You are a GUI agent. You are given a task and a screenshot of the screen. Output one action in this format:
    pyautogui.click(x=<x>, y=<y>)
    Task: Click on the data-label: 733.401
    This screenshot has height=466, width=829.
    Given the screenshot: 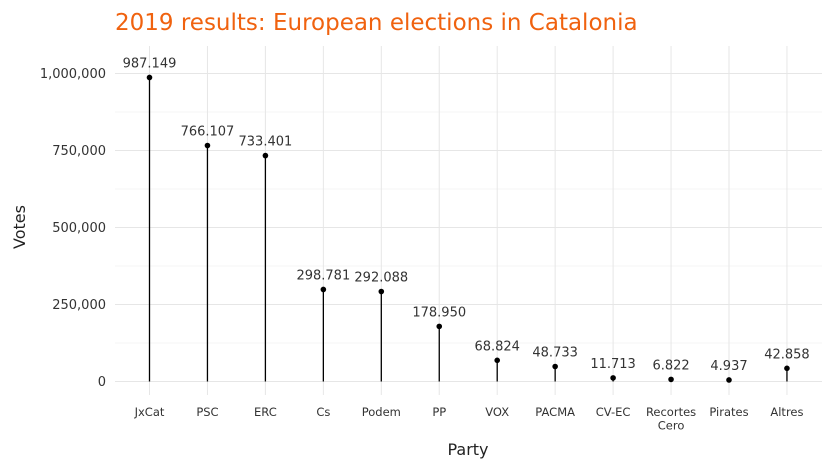 What is the action you would take?
    pyautogui.click(x=266, y=142)
    